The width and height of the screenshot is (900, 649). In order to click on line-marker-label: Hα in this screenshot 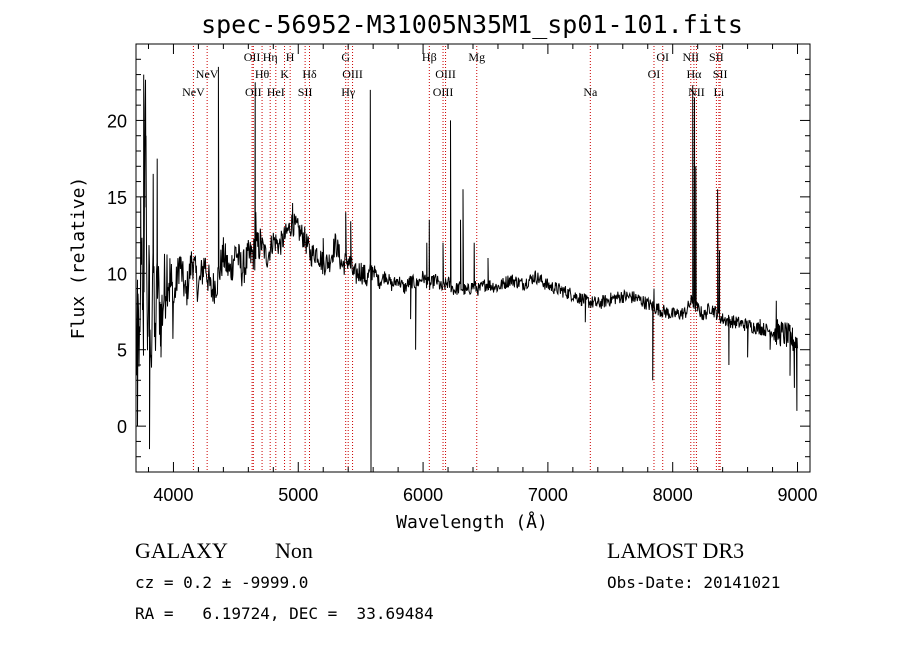, I will do `click(694, 74)`.